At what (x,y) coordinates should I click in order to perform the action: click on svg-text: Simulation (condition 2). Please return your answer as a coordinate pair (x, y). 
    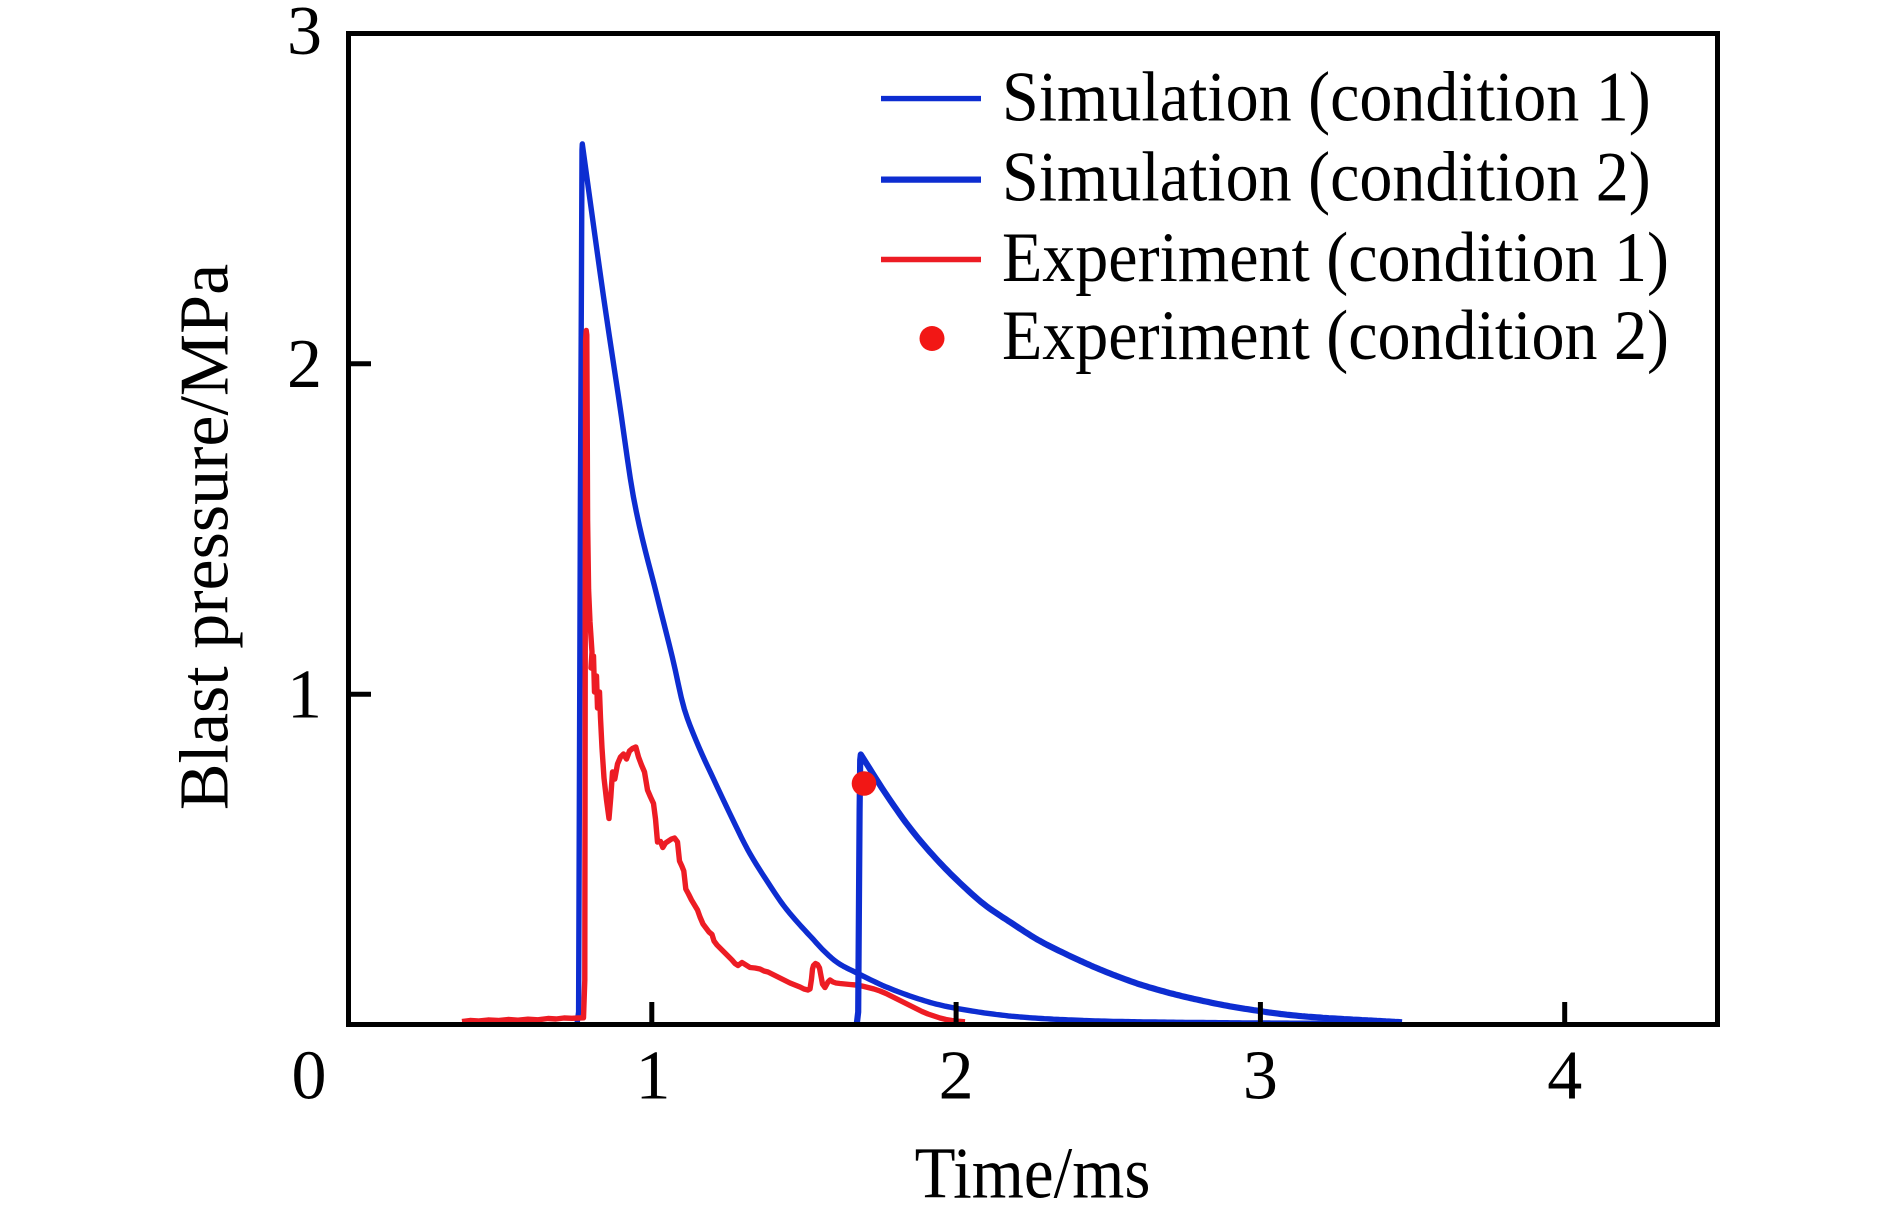
    Looking at the image, I should click on (1326, 177).